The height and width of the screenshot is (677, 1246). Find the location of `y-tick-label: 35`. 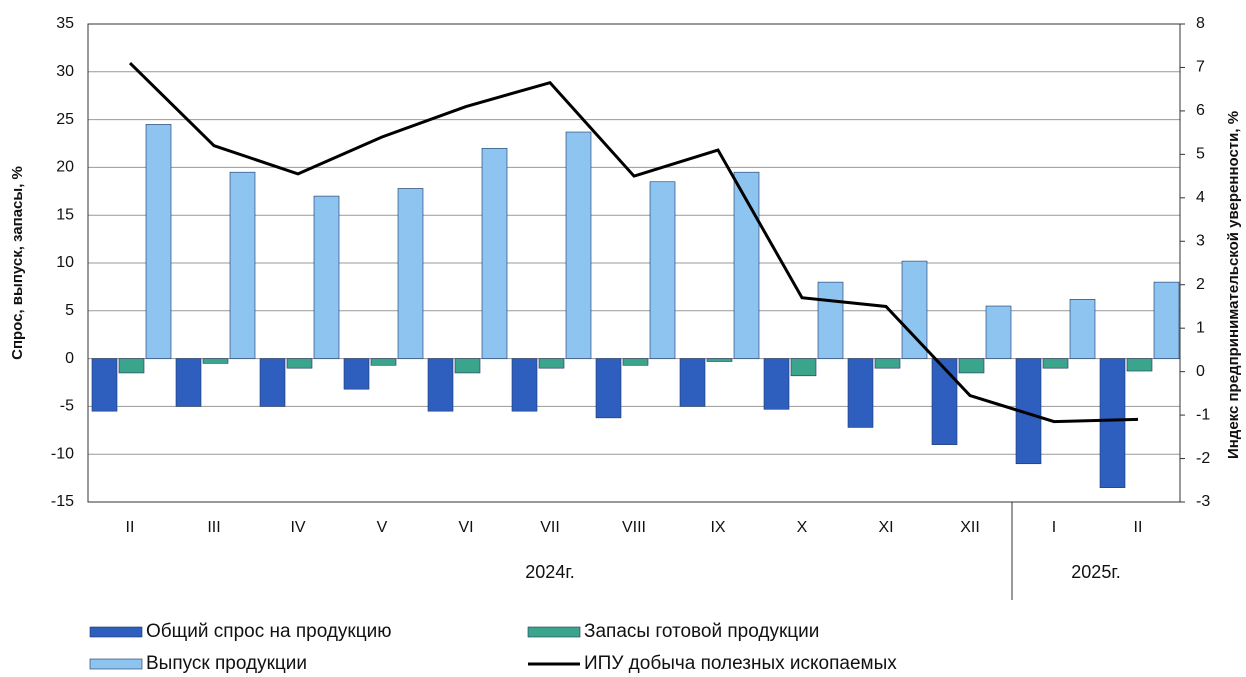

y-tick-label: 35 is located at coordinates (65, 23).